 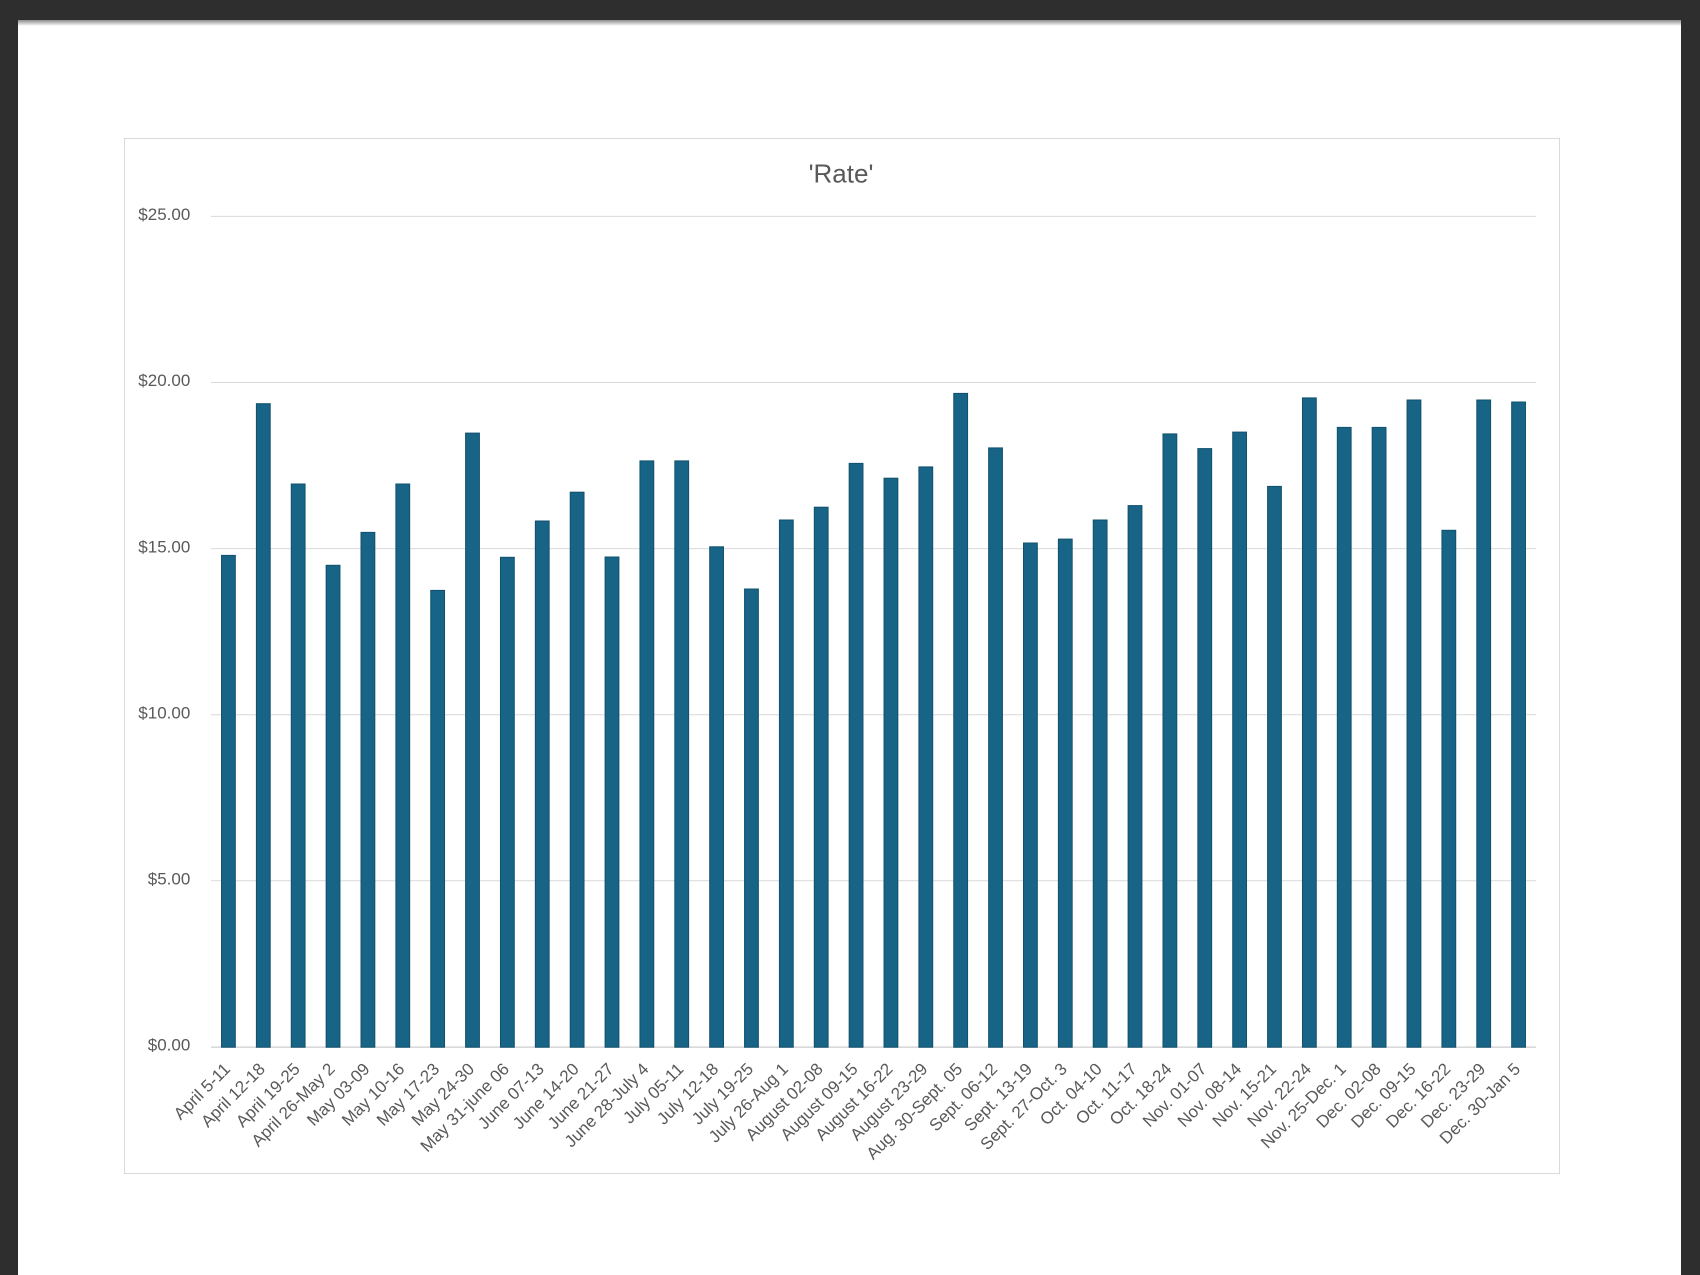 I want to click on svg-text: $10.00, so click(x=164, y=712).